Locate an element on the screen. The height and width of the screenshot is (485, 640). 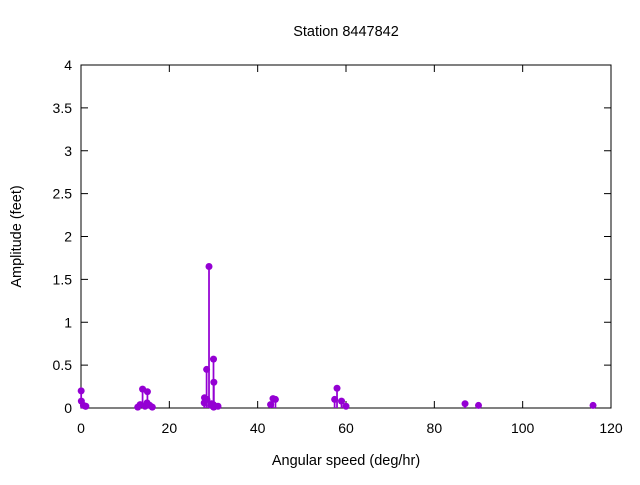
y-tick-label: 0 is located at coordinates (68, 408).